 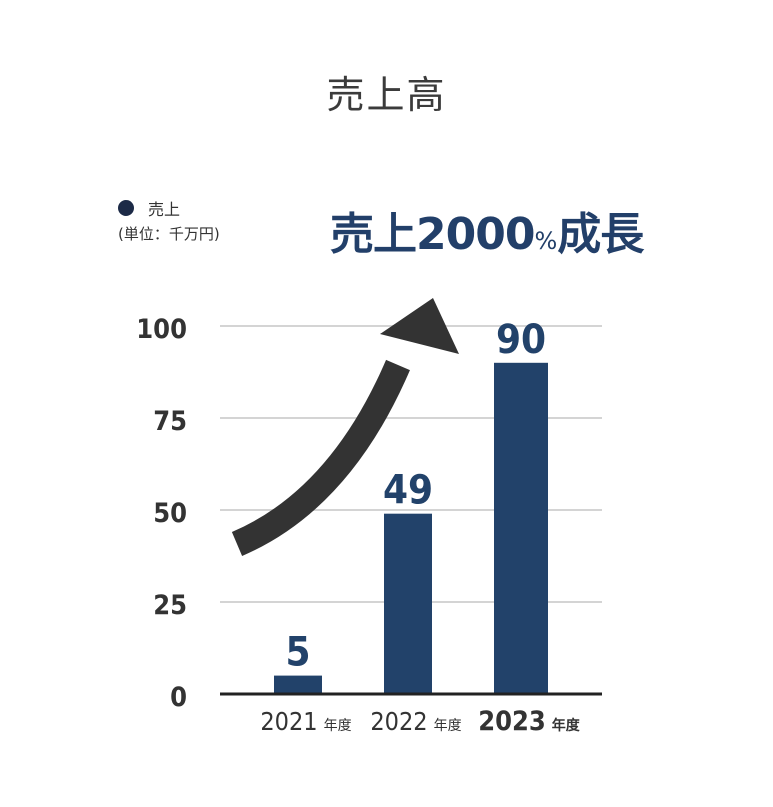 What do you see at coordinates (170, 513) in the screenshot?
I see `y-tick-label: 50` at bounding box center [170, 513].